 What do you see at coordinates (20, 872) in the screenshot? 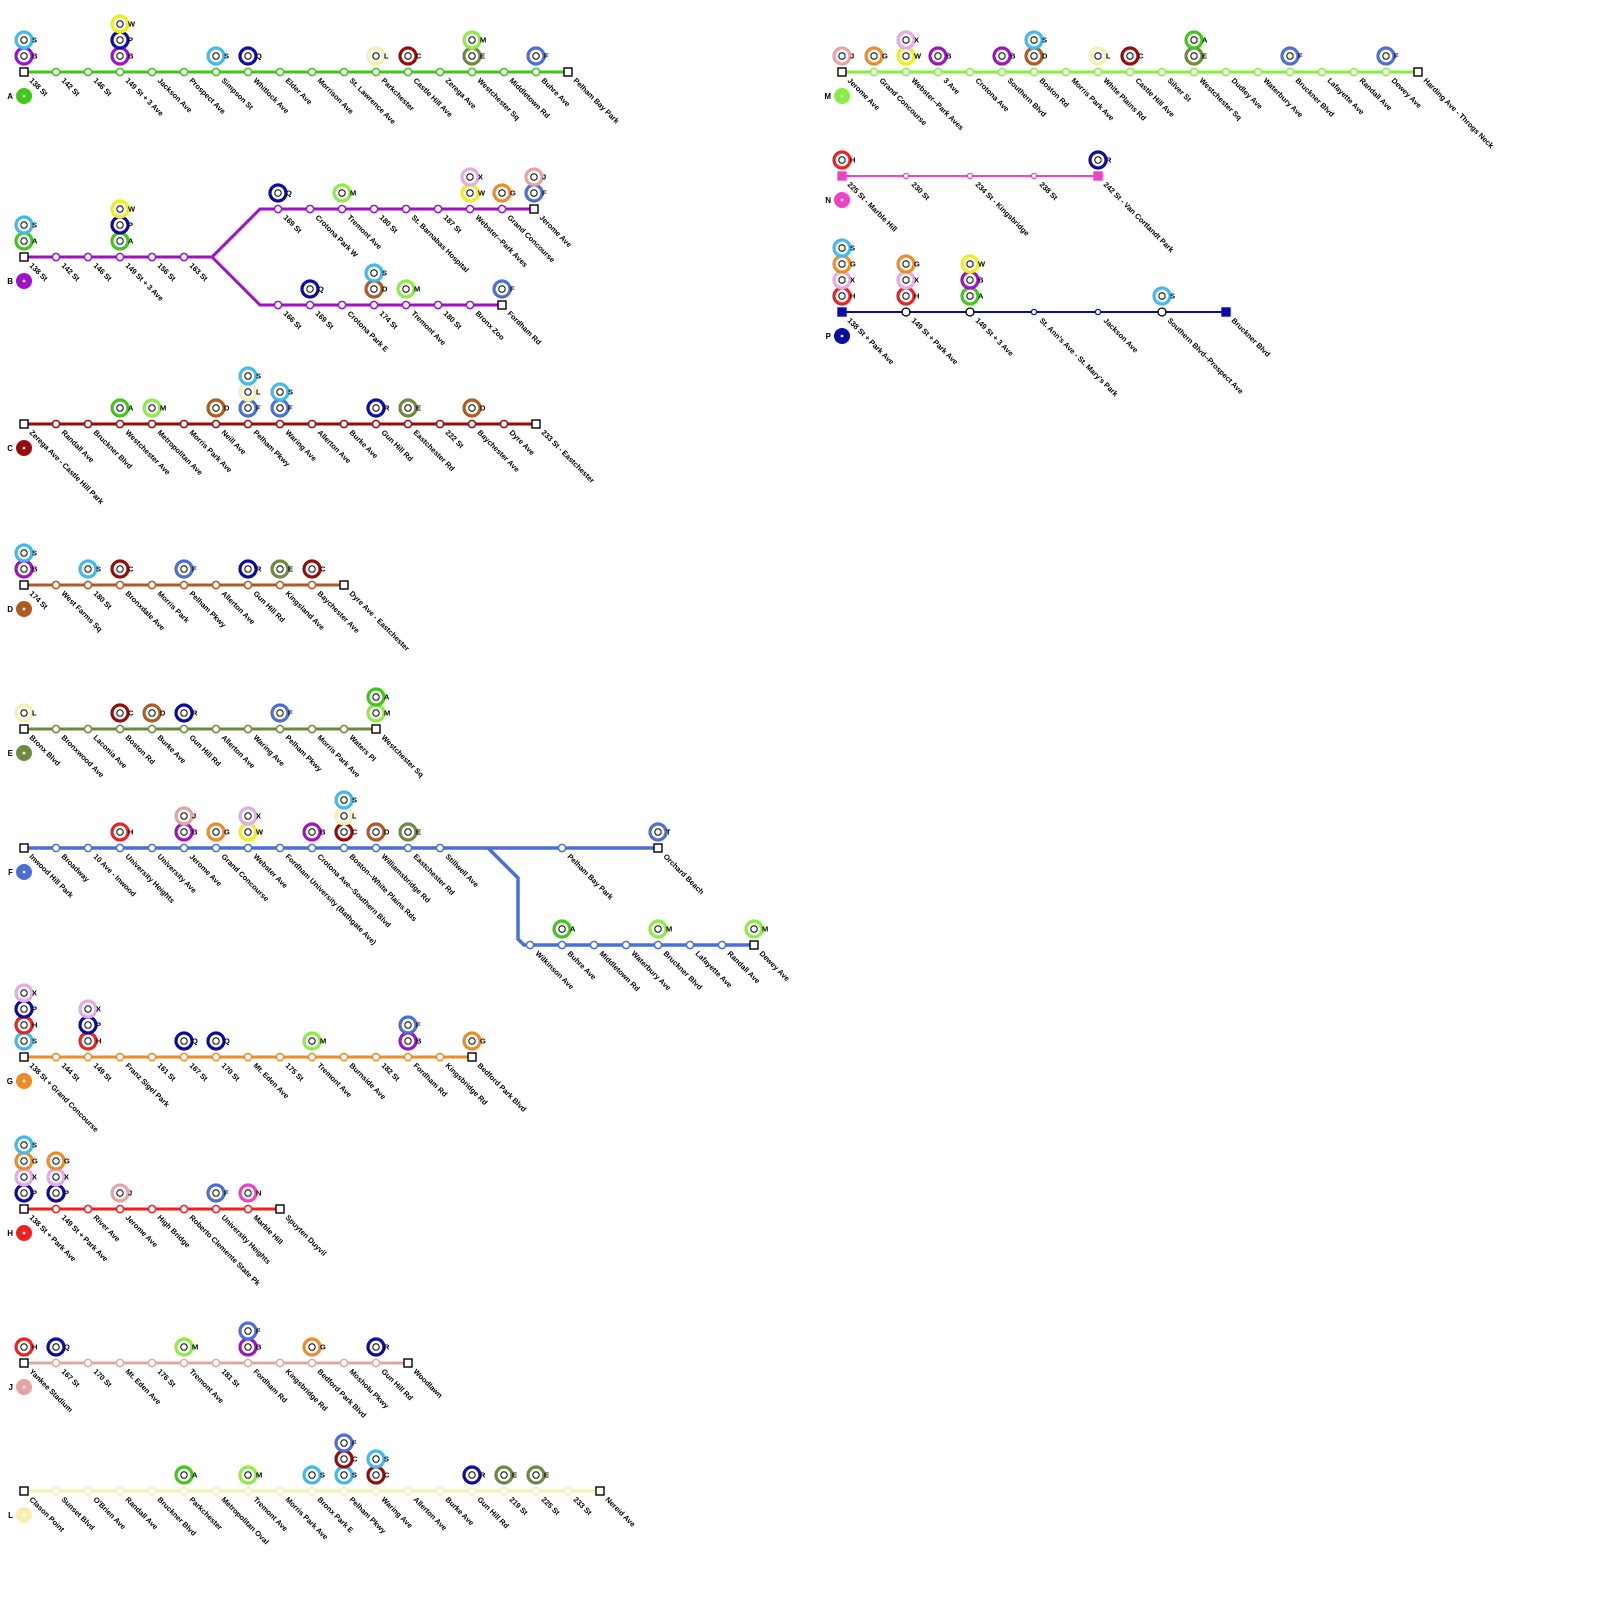
I see `line-f-badge: F` at bounding box center [20, 872].